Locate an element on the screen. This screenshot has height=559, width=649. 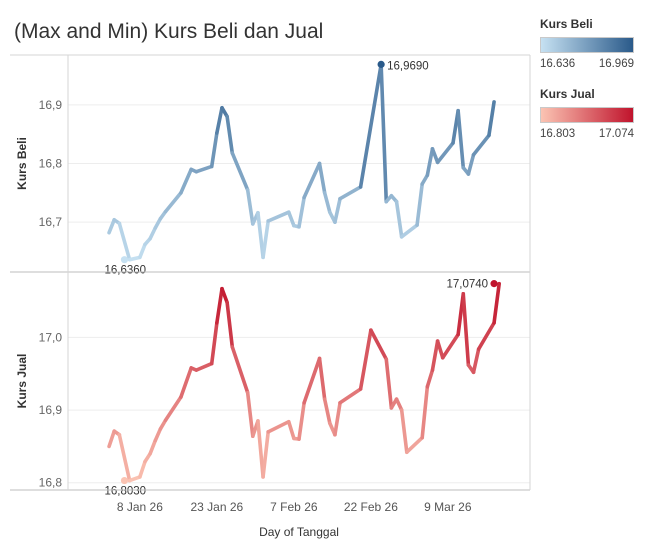
beli-y-tick-label: 16,7 is located at coordinates (51, 222).